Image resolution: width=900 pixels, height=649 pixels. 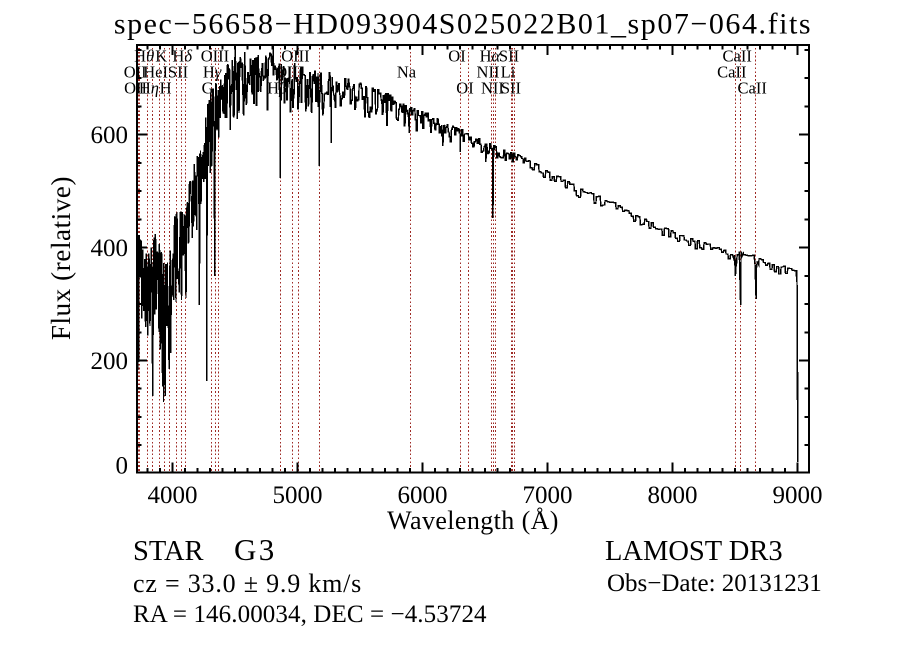 I want to click on svg-text: 600, so click(x=110, y=135).